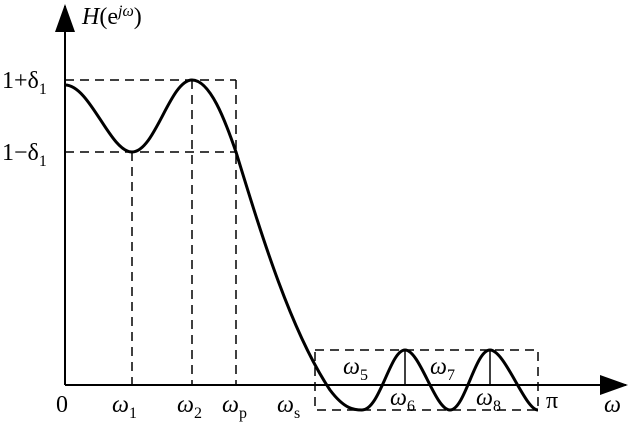  I want to click on x-label: ω2, so click(189, 407).